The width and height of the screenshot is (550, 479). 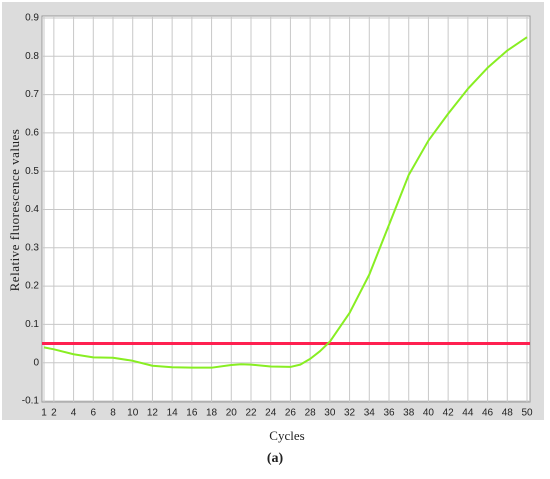 I want to click on x-tick-label: 38, so click(x=409, y=413).